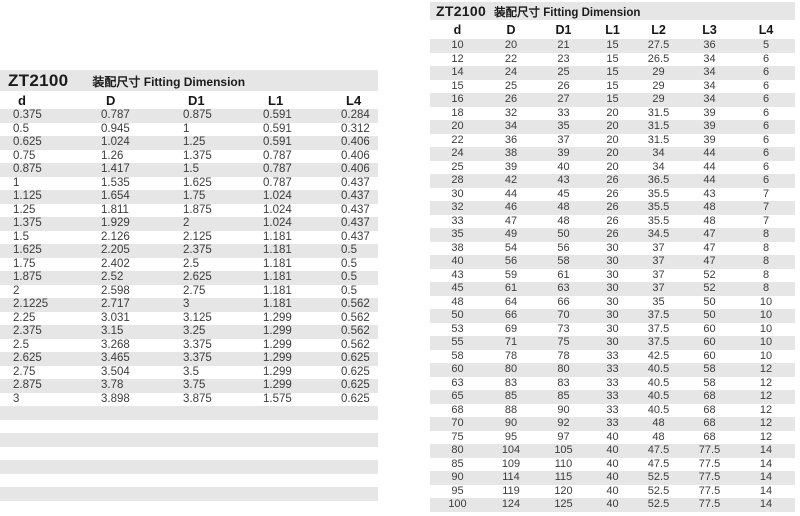 Image resolution: width=800 pixels, height=516 pixels. What do you see at coordinates (567, 12) in the screenshot?
I see `right-table-subtitle: 装配尺寸 Fitting Dimension` at bounding box center [567, 12].